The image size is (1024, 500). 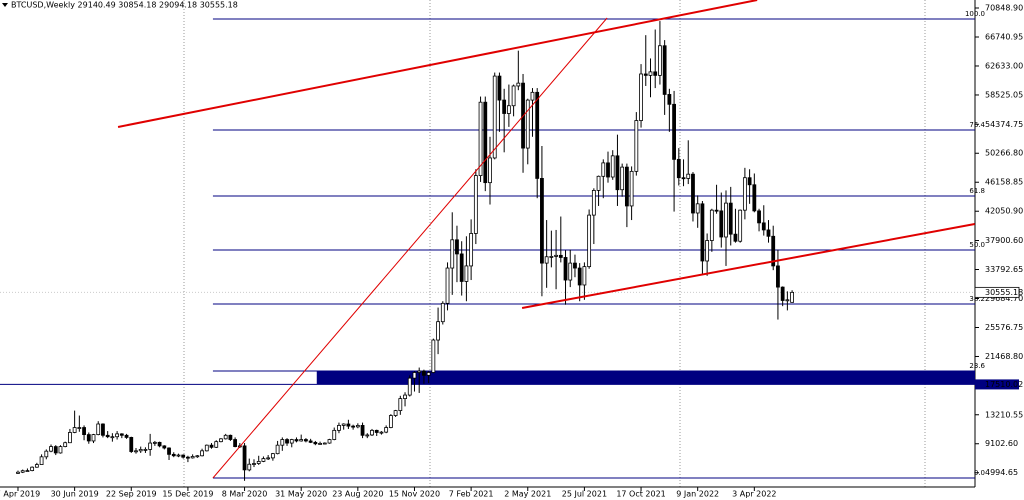 What do you see at coordinates (1004, 124) in the screenshot?
I see `y-tick-label: 54374.75` at bounding box center [1004, 124].